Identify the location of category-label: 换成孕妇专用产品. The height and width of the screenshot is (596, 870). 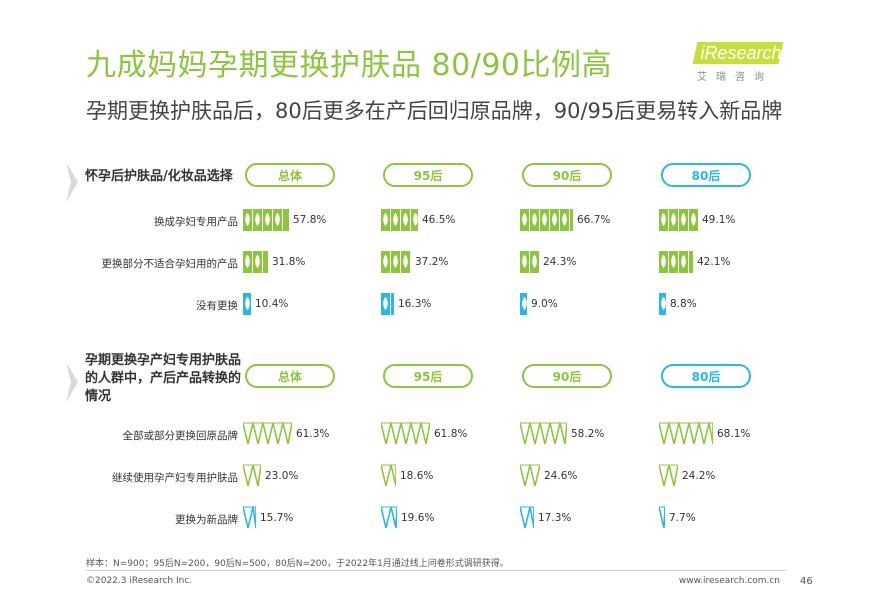
(196, 222).